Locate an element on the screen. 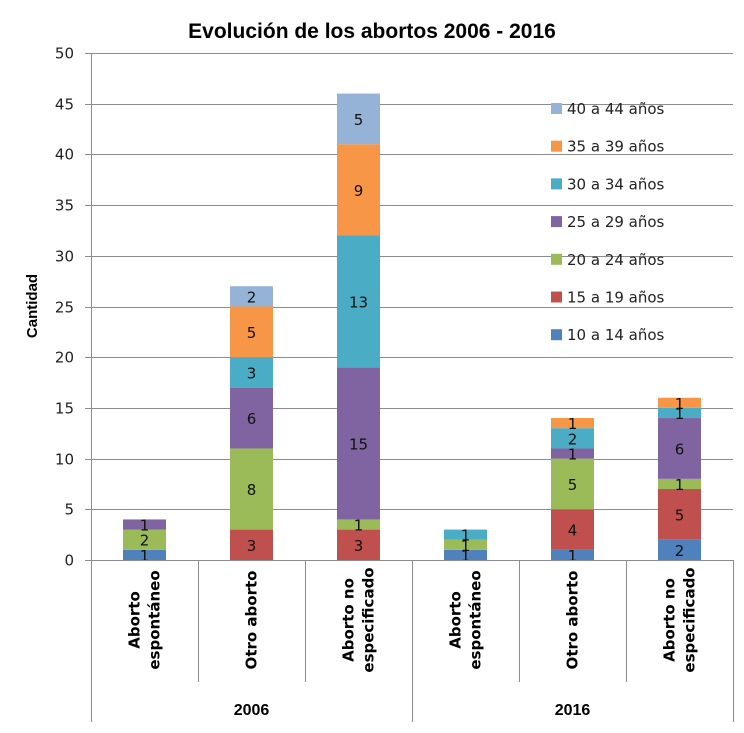 This screenshot has height=733, width=744. y-tick-label: 5 is located at coordinates (69, 510).